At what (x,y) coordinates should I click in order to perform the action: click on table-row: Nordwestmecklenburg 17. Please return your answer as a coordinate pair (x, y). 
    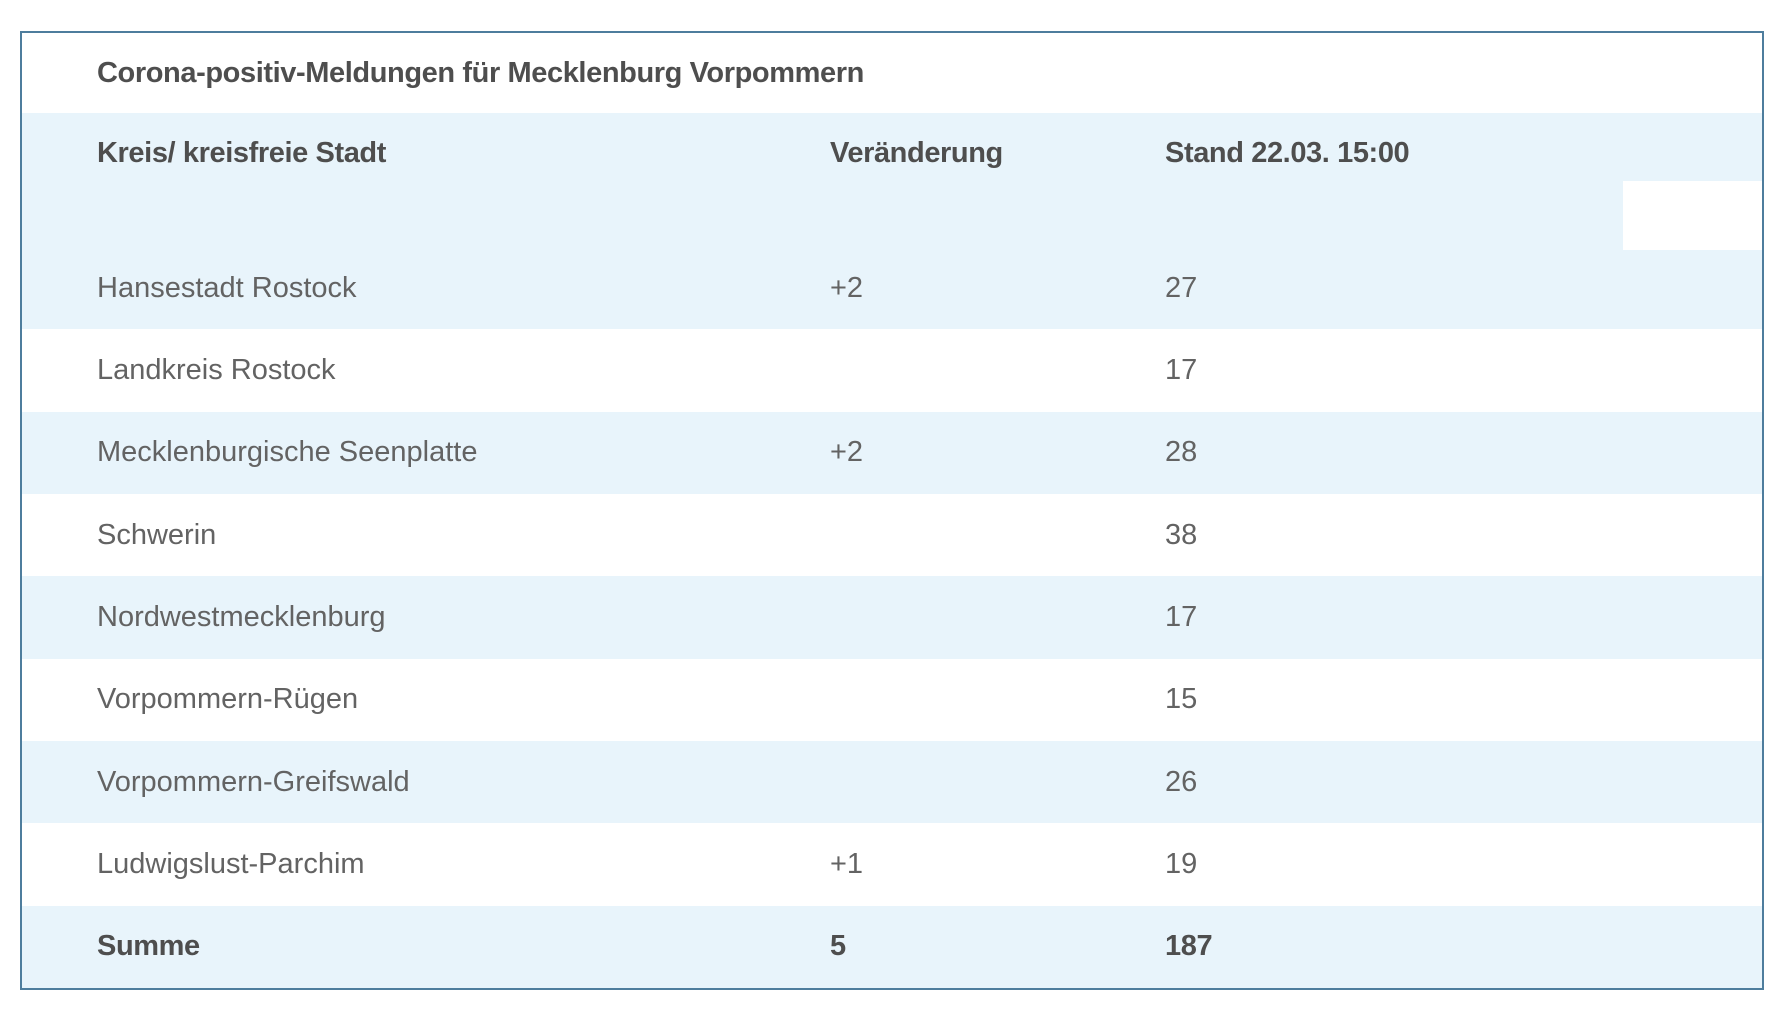
    Looking at the image, I should click on (892, 617).